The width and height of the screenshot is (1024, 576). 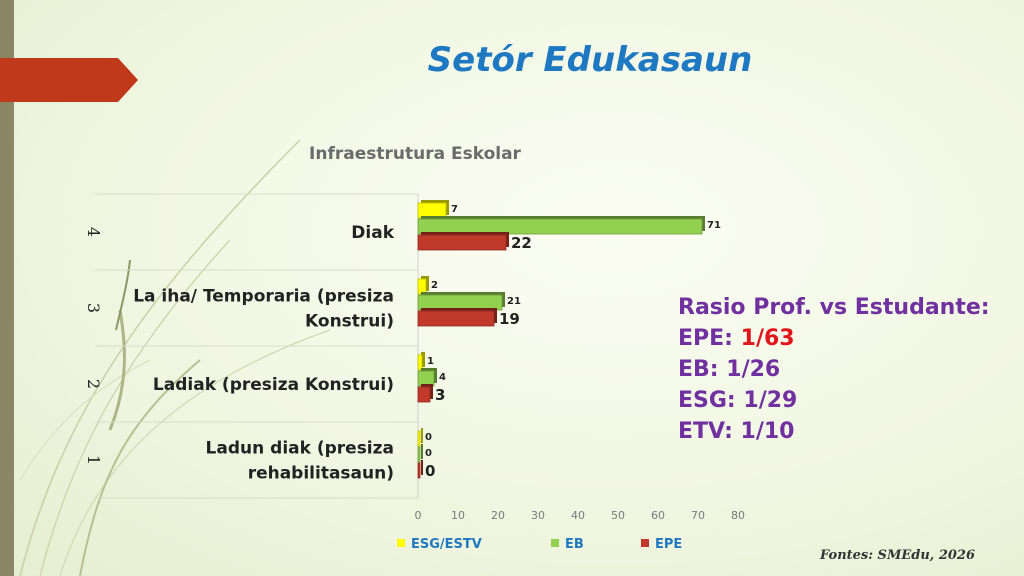 What do you see at coordinates (321, 474) in the screenshot?
I see `category-label: rehabilitasaun)` at bounding box center [321, 474].